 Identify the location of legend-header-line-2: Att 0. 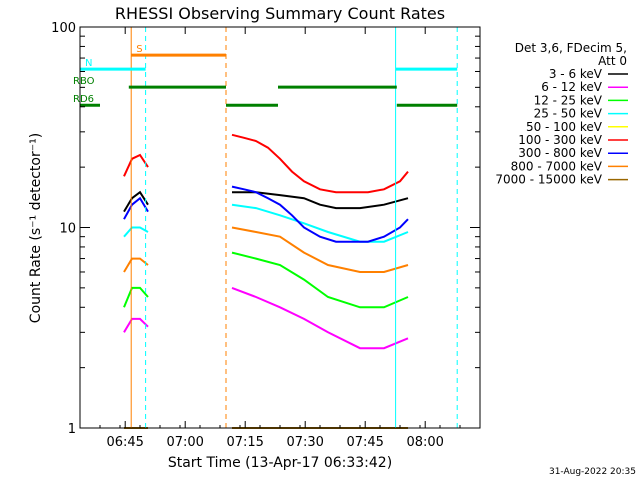
(612, 61).